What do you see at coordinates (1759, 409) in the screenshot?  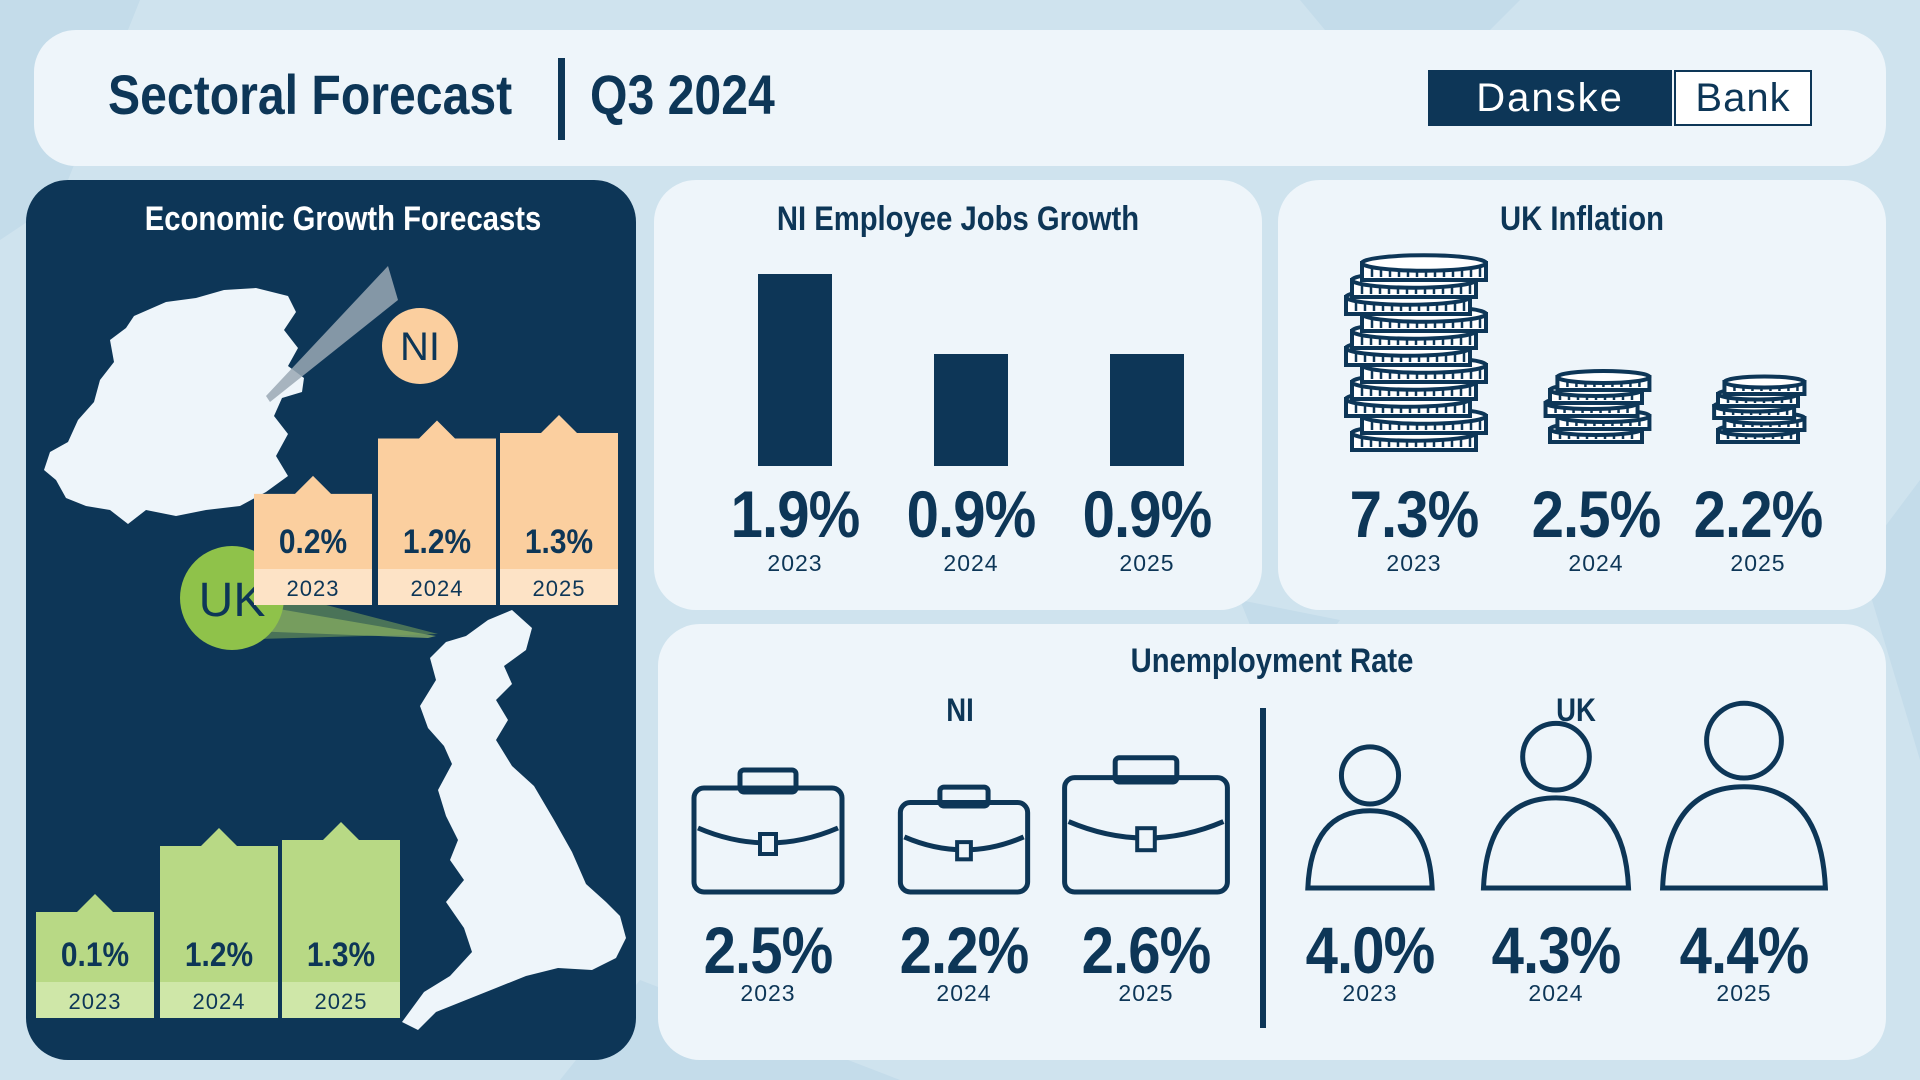 I see `coin-stack-2025` at bounding box center [1759, 409].